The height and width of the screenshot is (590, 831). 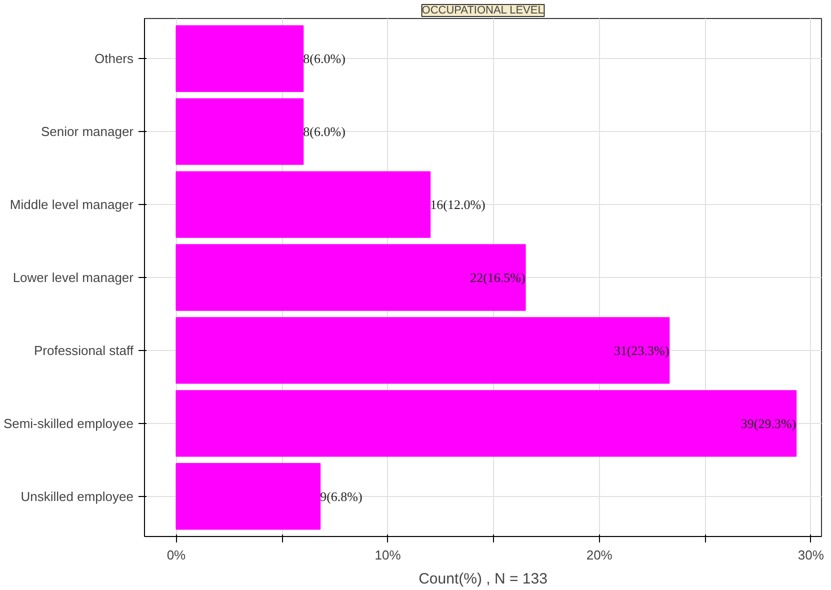 I want to click on x-tick-label: 30%, so click(x=811, y=555).